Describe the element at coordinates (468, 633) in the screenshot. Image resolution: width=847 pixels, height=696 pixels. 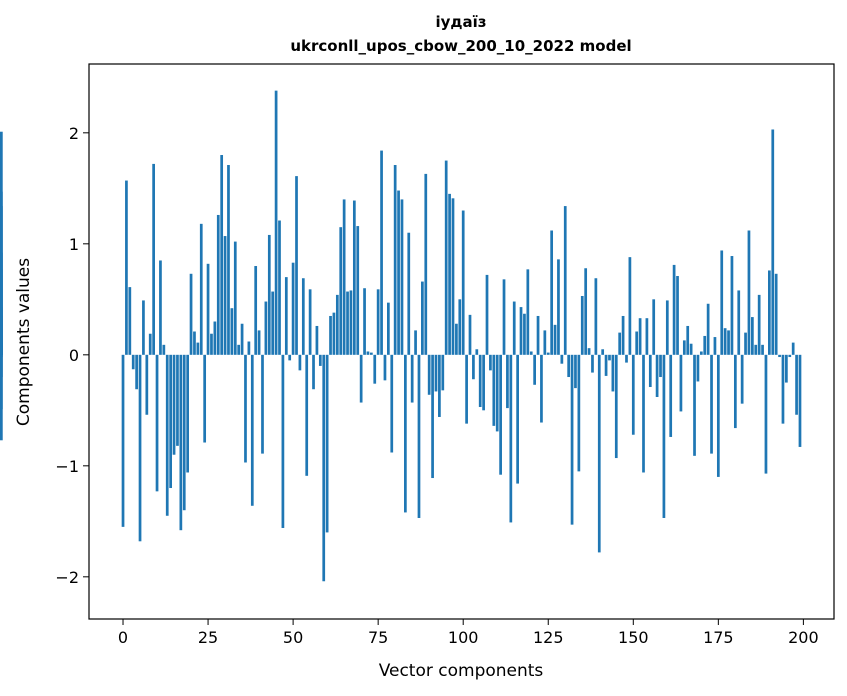
I see `x-axis-ticks: 0 25 50 75 100 125 150 175 200` at that location.